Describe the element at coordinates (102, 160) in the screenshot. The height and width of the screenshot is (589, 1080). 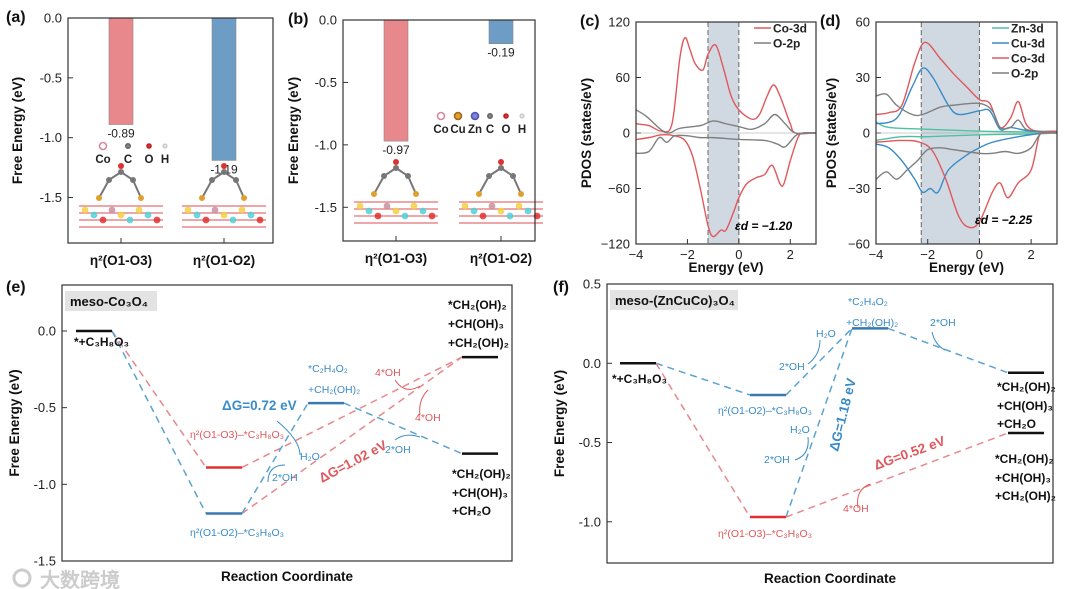
I see `legend-label: Co` at that location.